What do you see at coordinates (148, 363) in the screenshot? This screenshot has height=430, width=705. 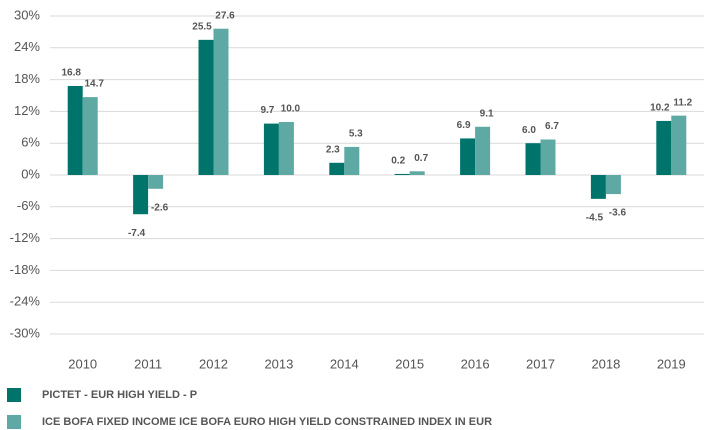 I see `x-tick-label: 2011` at bounding box center [148, 363].